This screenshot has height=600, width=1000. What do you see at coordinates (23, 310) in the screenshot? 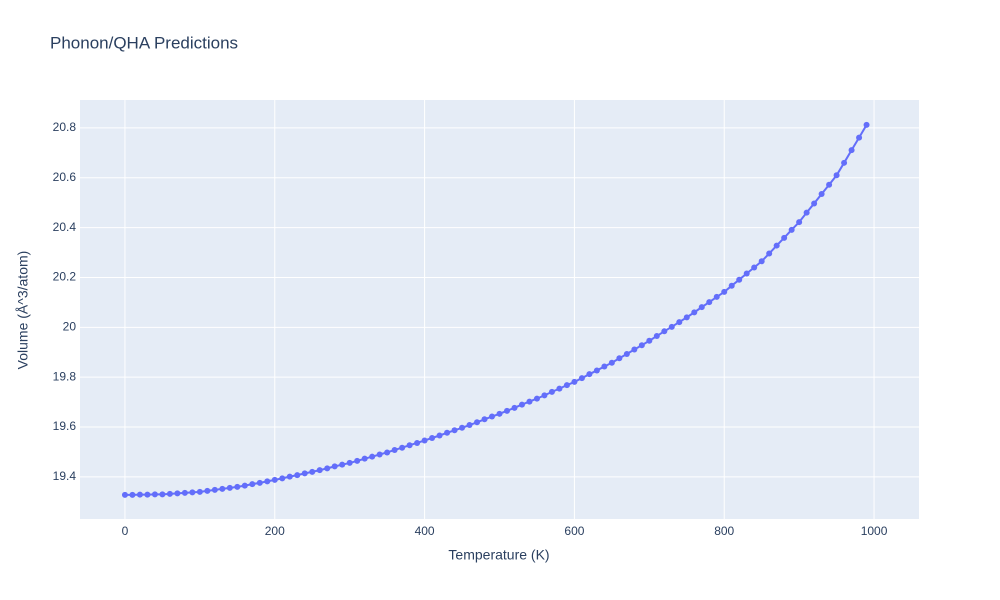
I see `y-axis-title: Volume (Å^3/atom)` at bounding box center [23, 310].